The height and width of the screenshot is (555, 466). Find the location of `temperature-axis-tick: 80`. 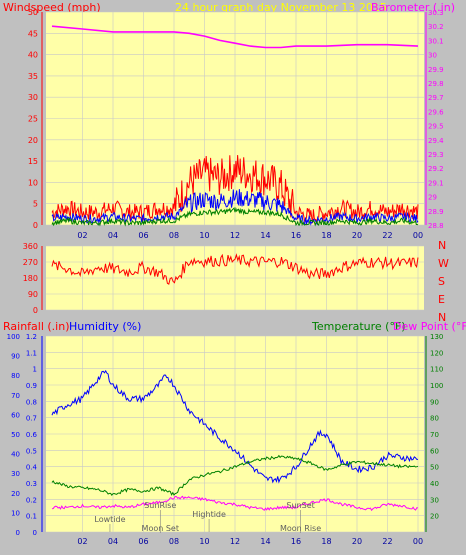

temperature-axis-tick: 80 is located at coordinates (434, 419).